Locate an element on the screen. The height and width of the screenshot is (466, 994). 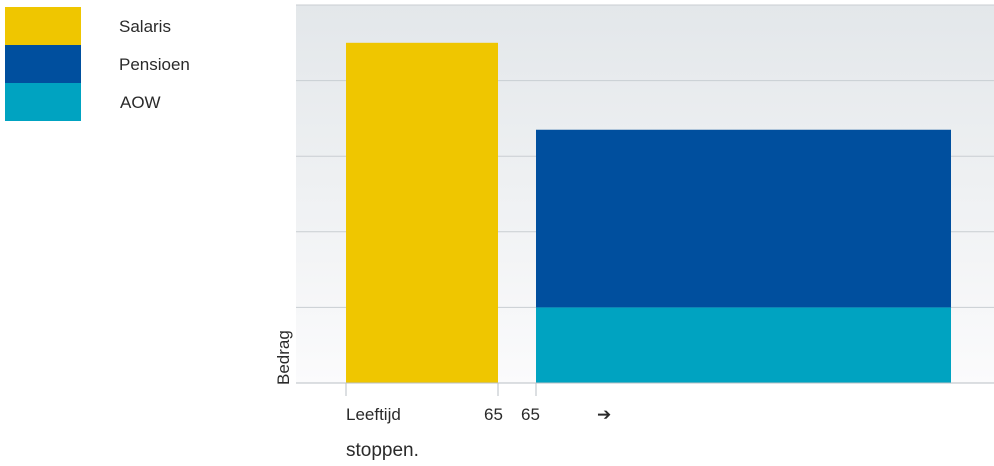
x-start-label: Leeftijd is located at coordinates (373, 414).